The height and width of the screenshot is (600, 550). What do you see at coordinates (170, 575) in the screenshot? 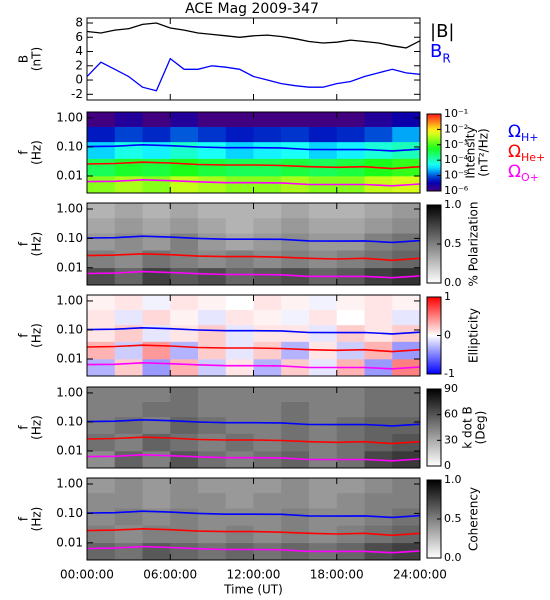
I see `x-tick-label: 06:00:00` at bounding box center [170, 575].